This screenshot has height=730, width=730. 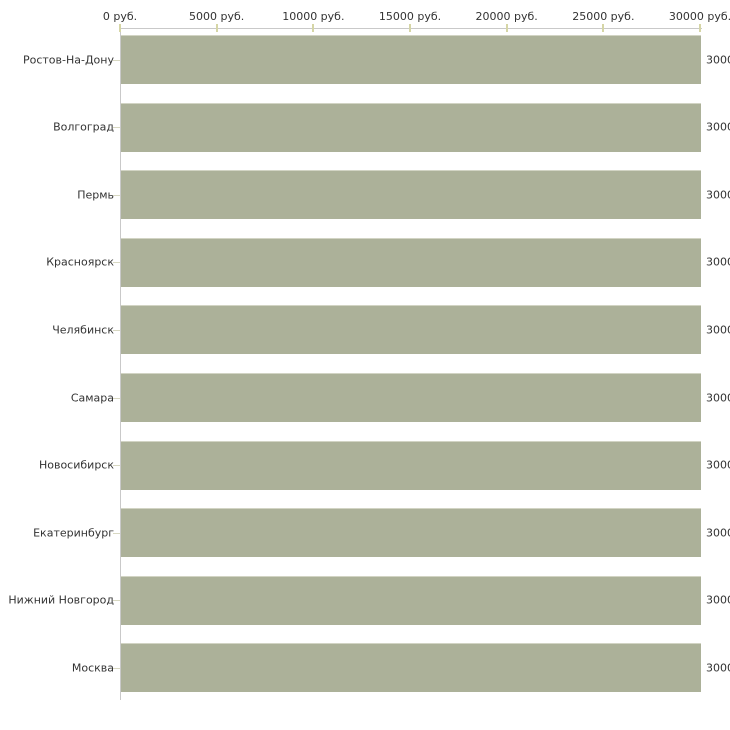 I want to click on y-axis-category-label: Новосибирск, so click(x=76, y=465).